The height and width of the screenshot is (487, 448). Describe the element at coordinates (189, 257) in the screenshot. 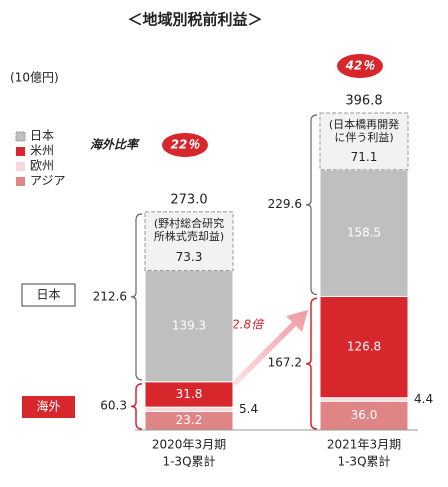

I see `value-label: 73.3` at that location.